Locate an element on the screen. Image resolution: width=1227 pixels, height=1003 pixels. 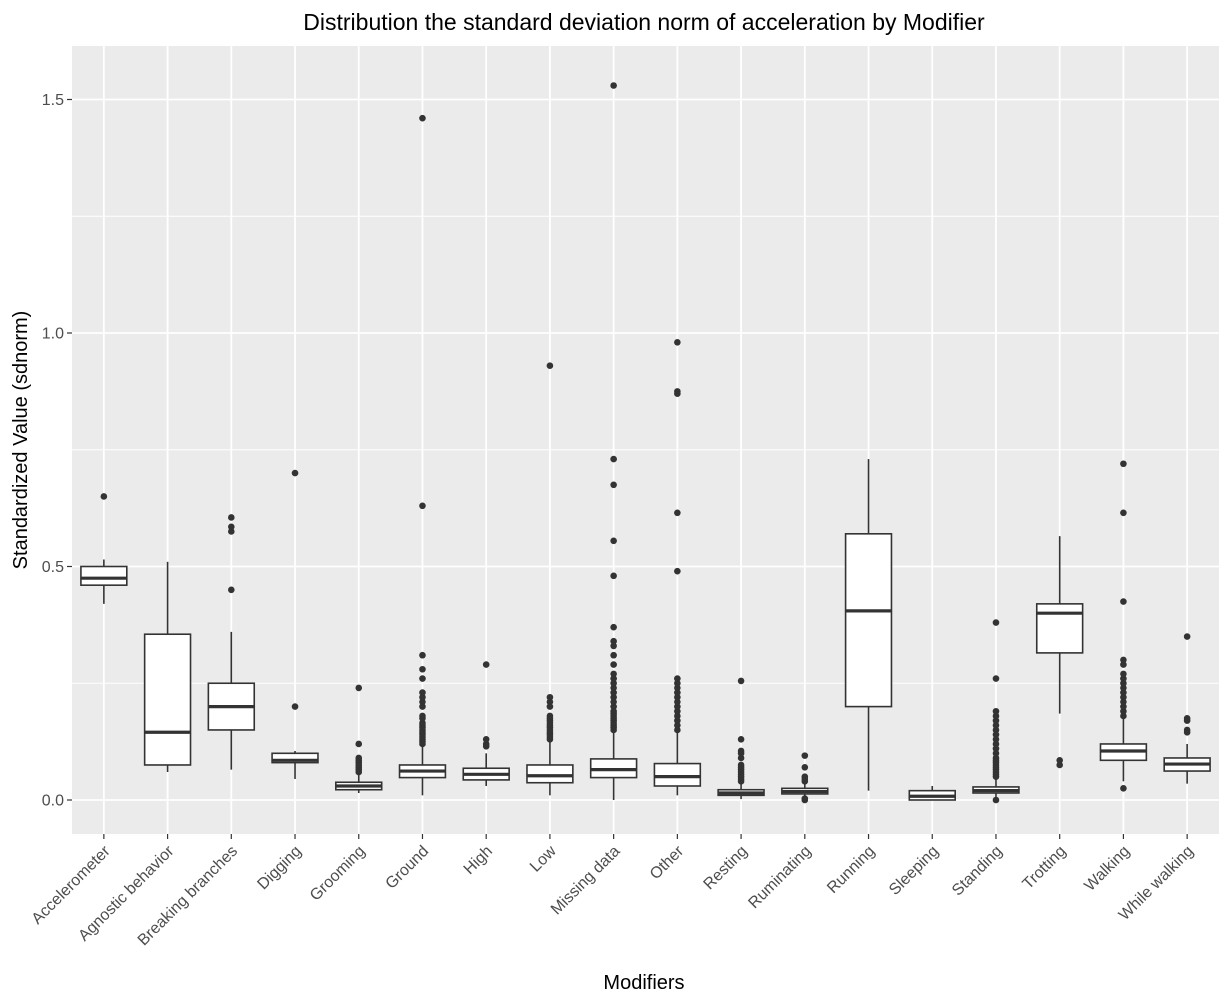
x-tick-label: Running is located at coordinates (851, 870).